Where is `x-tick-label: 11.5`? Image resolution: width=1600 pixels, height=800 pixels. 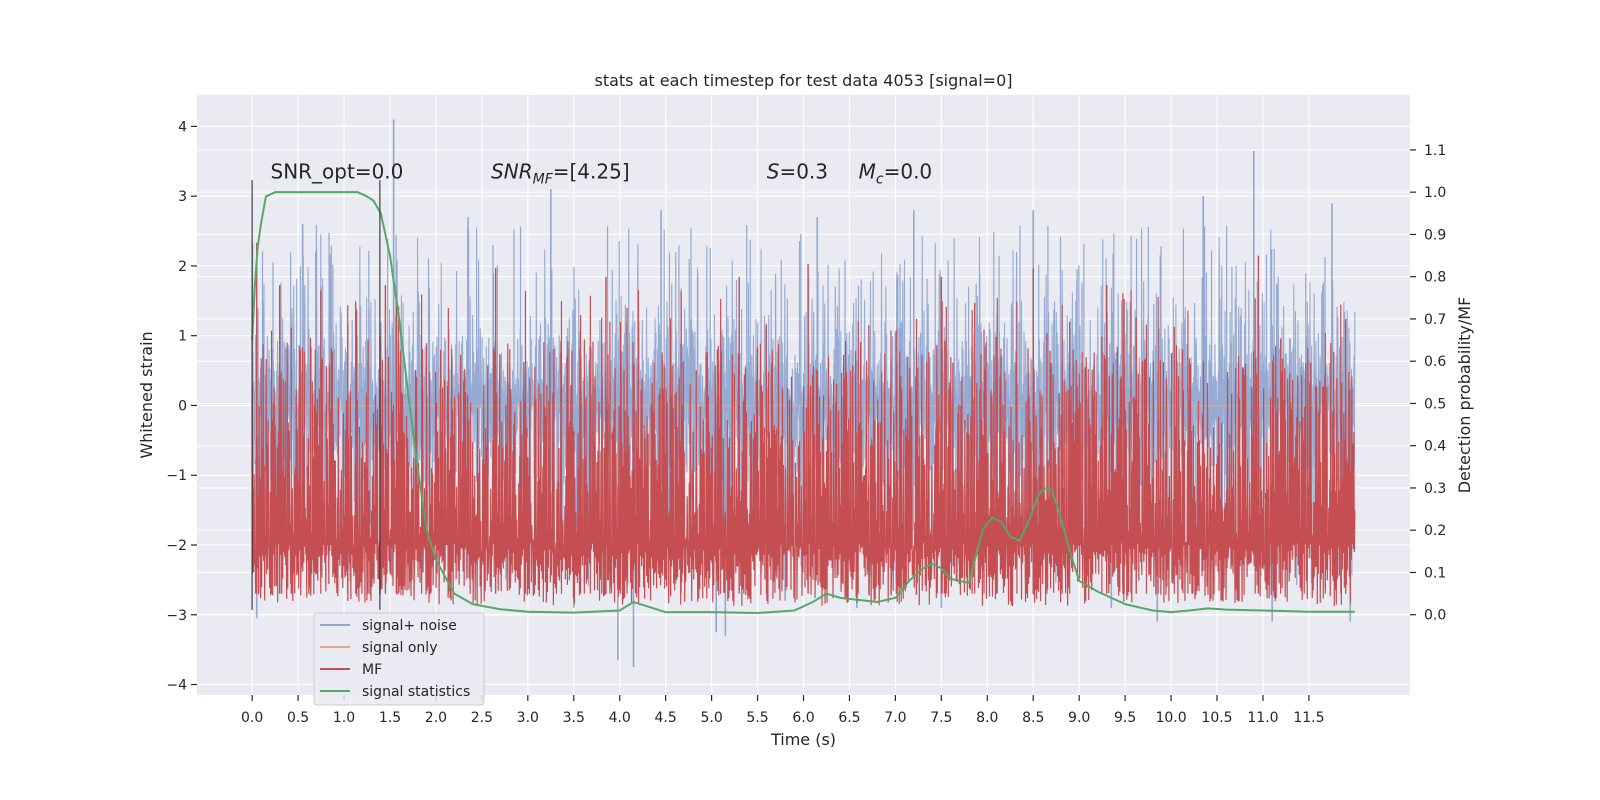
x-tick-label: 11.5 is located at coordinates (1308, 718).